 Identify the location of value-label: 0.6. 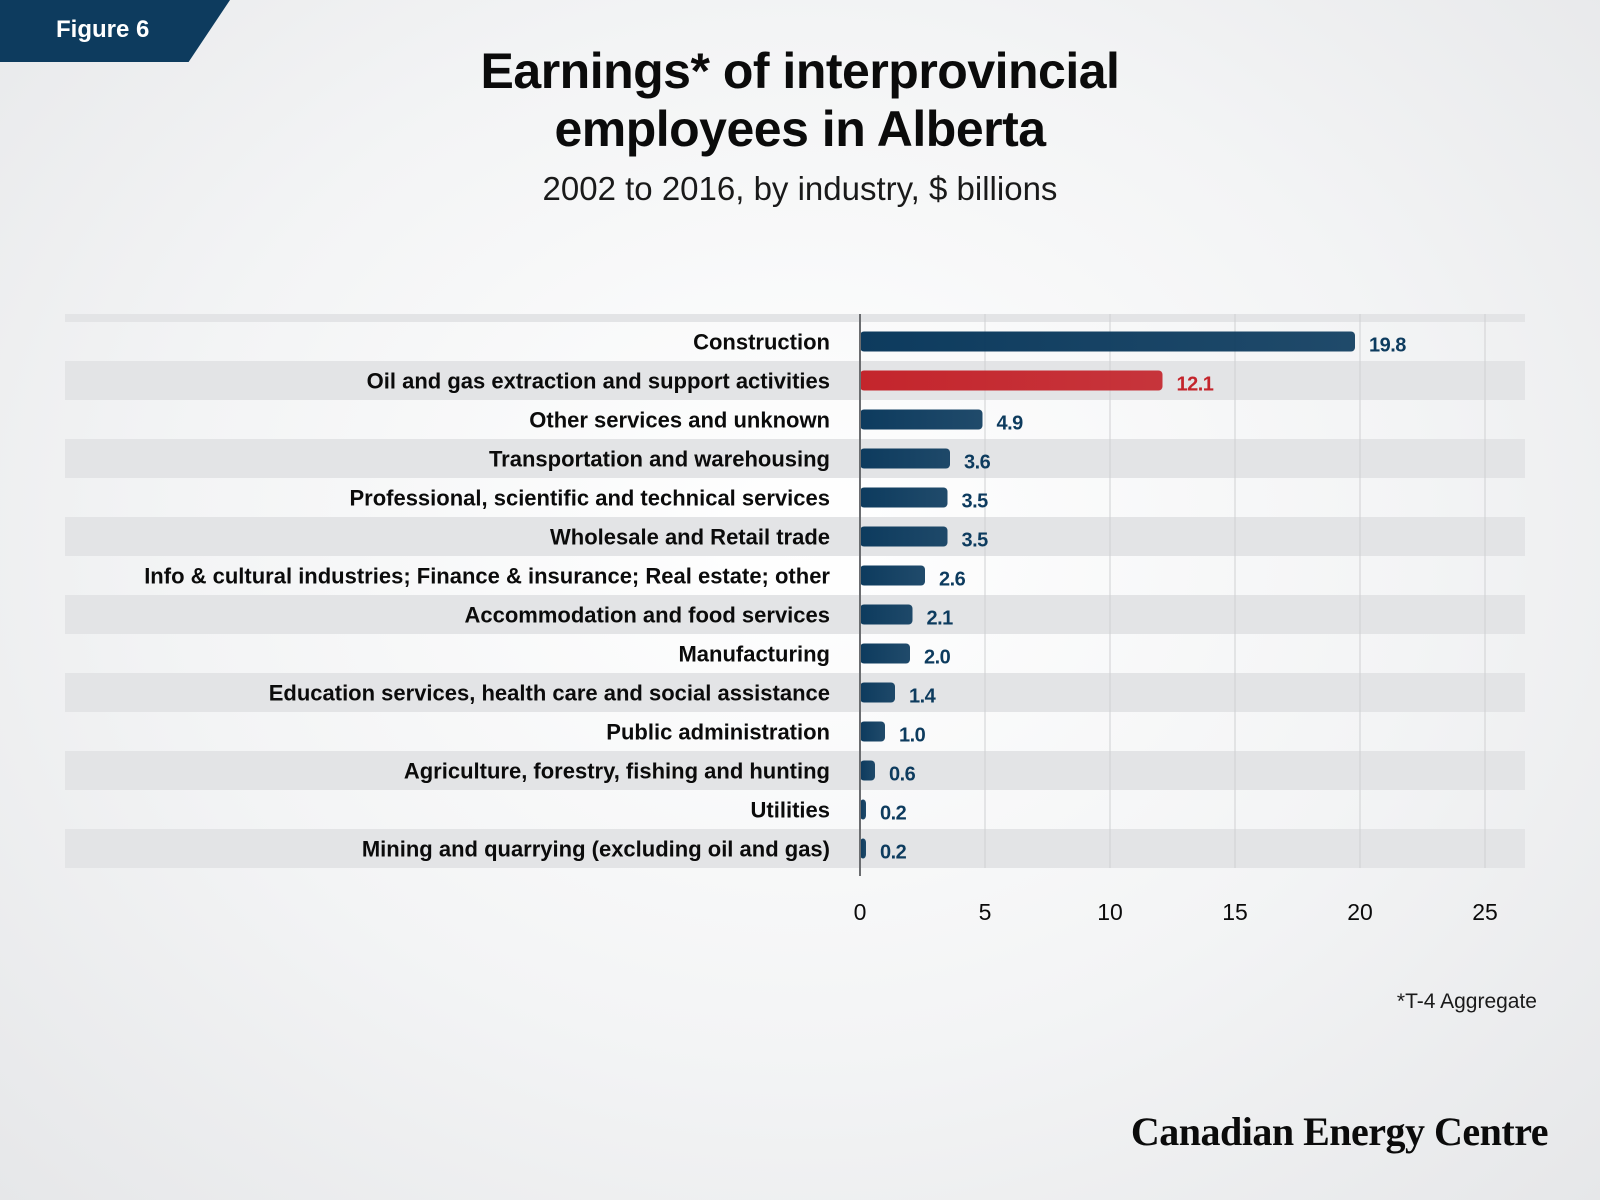
(902, 775).